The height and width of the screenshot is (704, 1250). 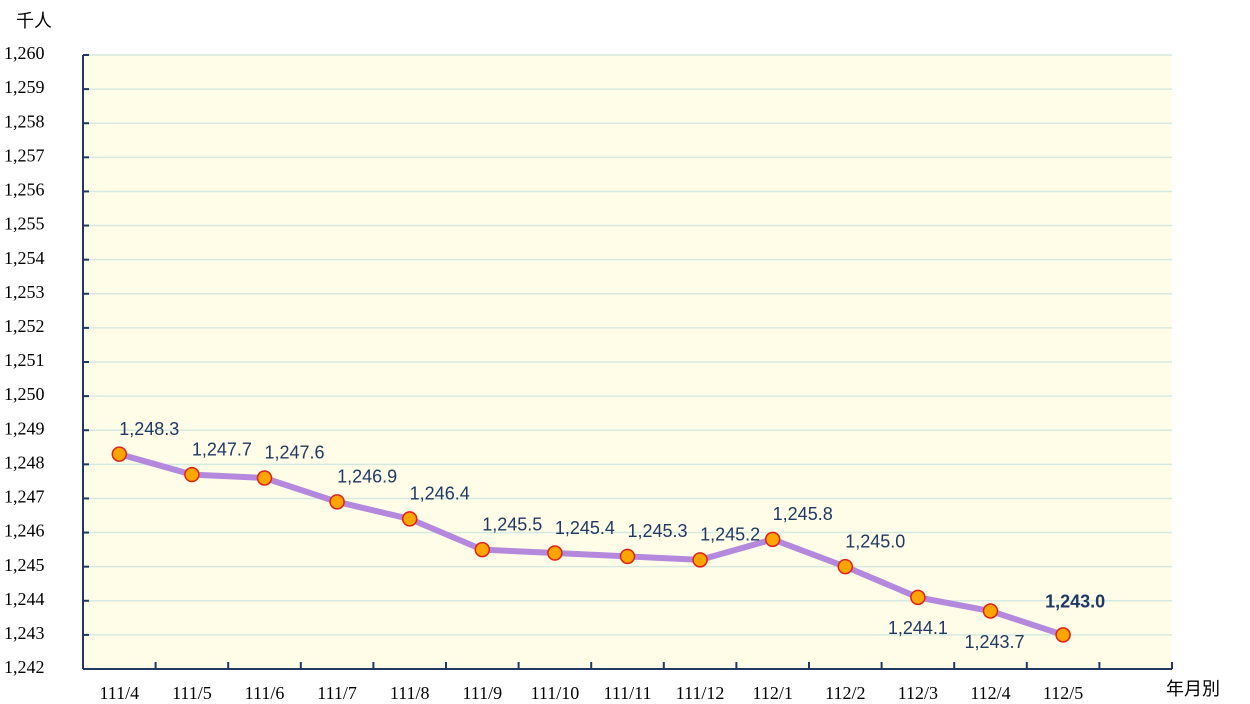 I want to click on y-tick-label: 1,242, so click(x=24, y=667).